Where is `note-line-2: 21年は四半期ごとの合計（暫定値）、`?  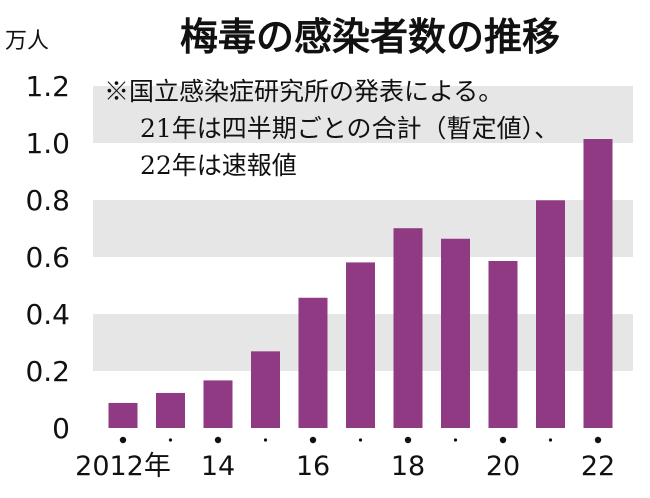 note-line-2: 21年は四半期ごとの合計（暫定値）、 is located at coordinates (349, 128).